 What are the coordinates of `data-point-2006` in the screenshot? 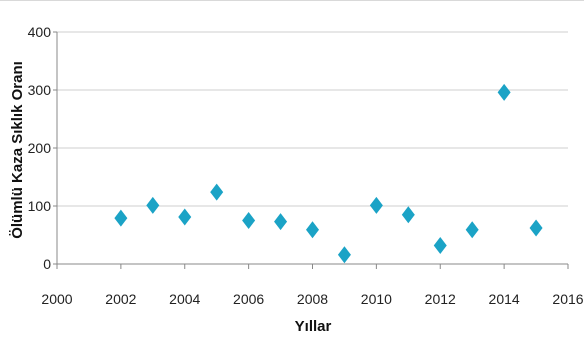 It's located at (249, 220).